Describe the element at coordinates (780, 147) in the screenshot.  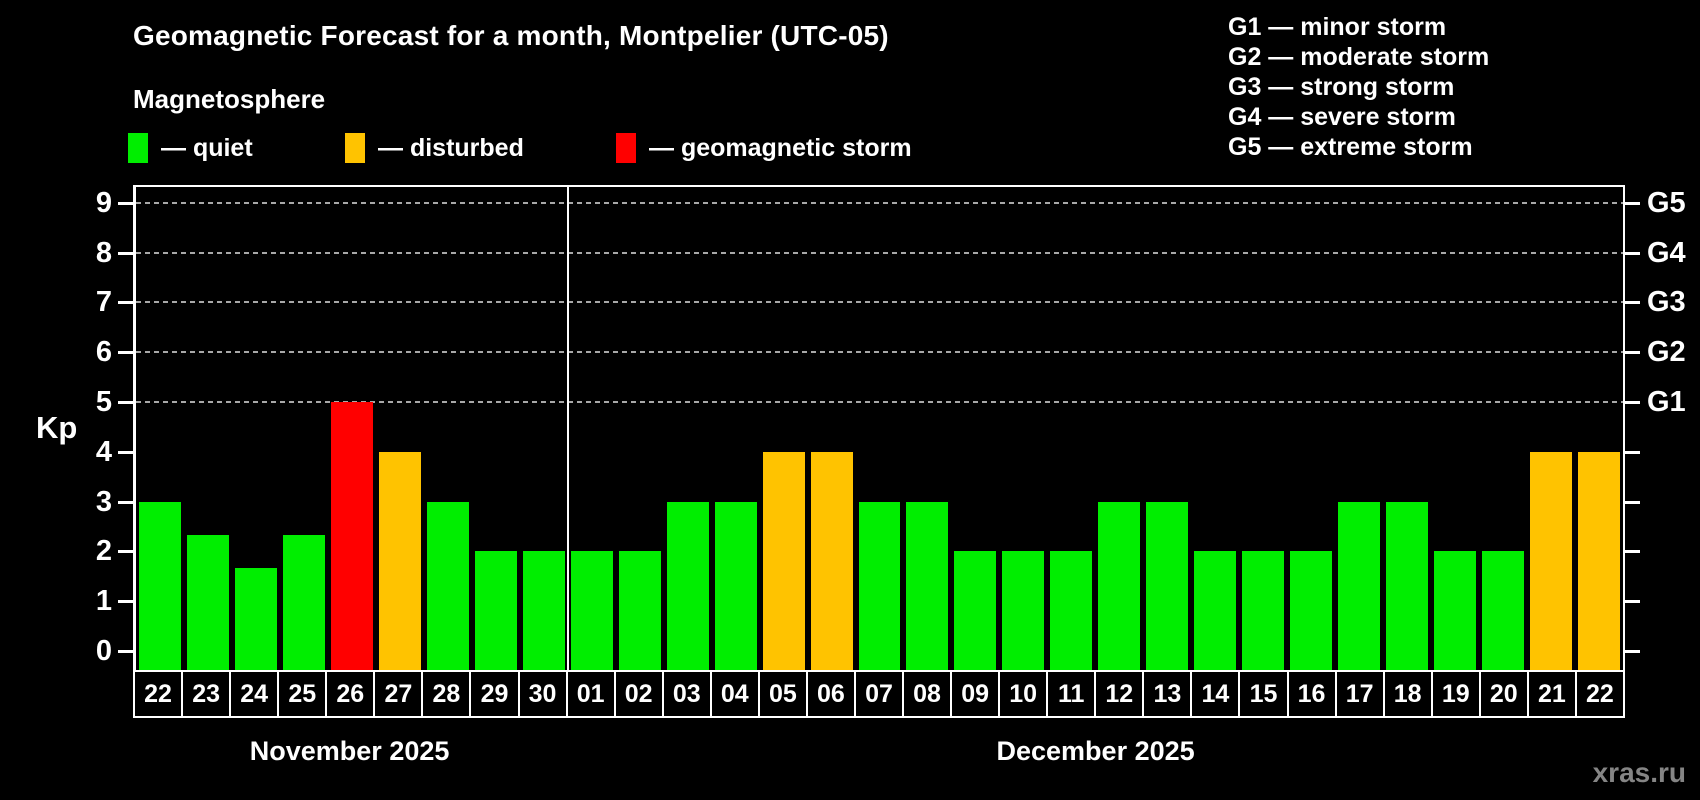
I see `legend-storm-label: — geomagnetic storm` at that location.